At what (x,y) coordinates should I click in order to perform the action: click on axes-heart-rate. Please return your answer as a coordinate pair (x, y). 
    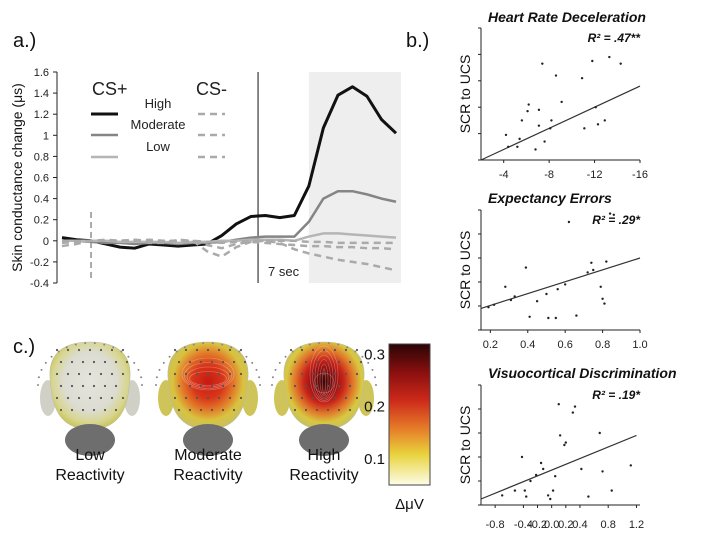
    Looking at the image, I should click on (560, 94).